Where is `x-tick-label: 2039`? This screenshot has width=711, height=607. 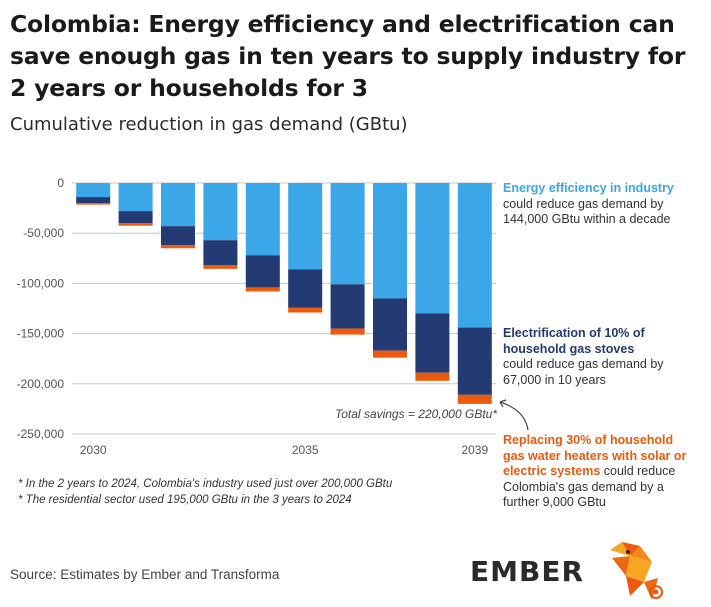
x-tick-label: 2039 is located at coordinates (474, 450).